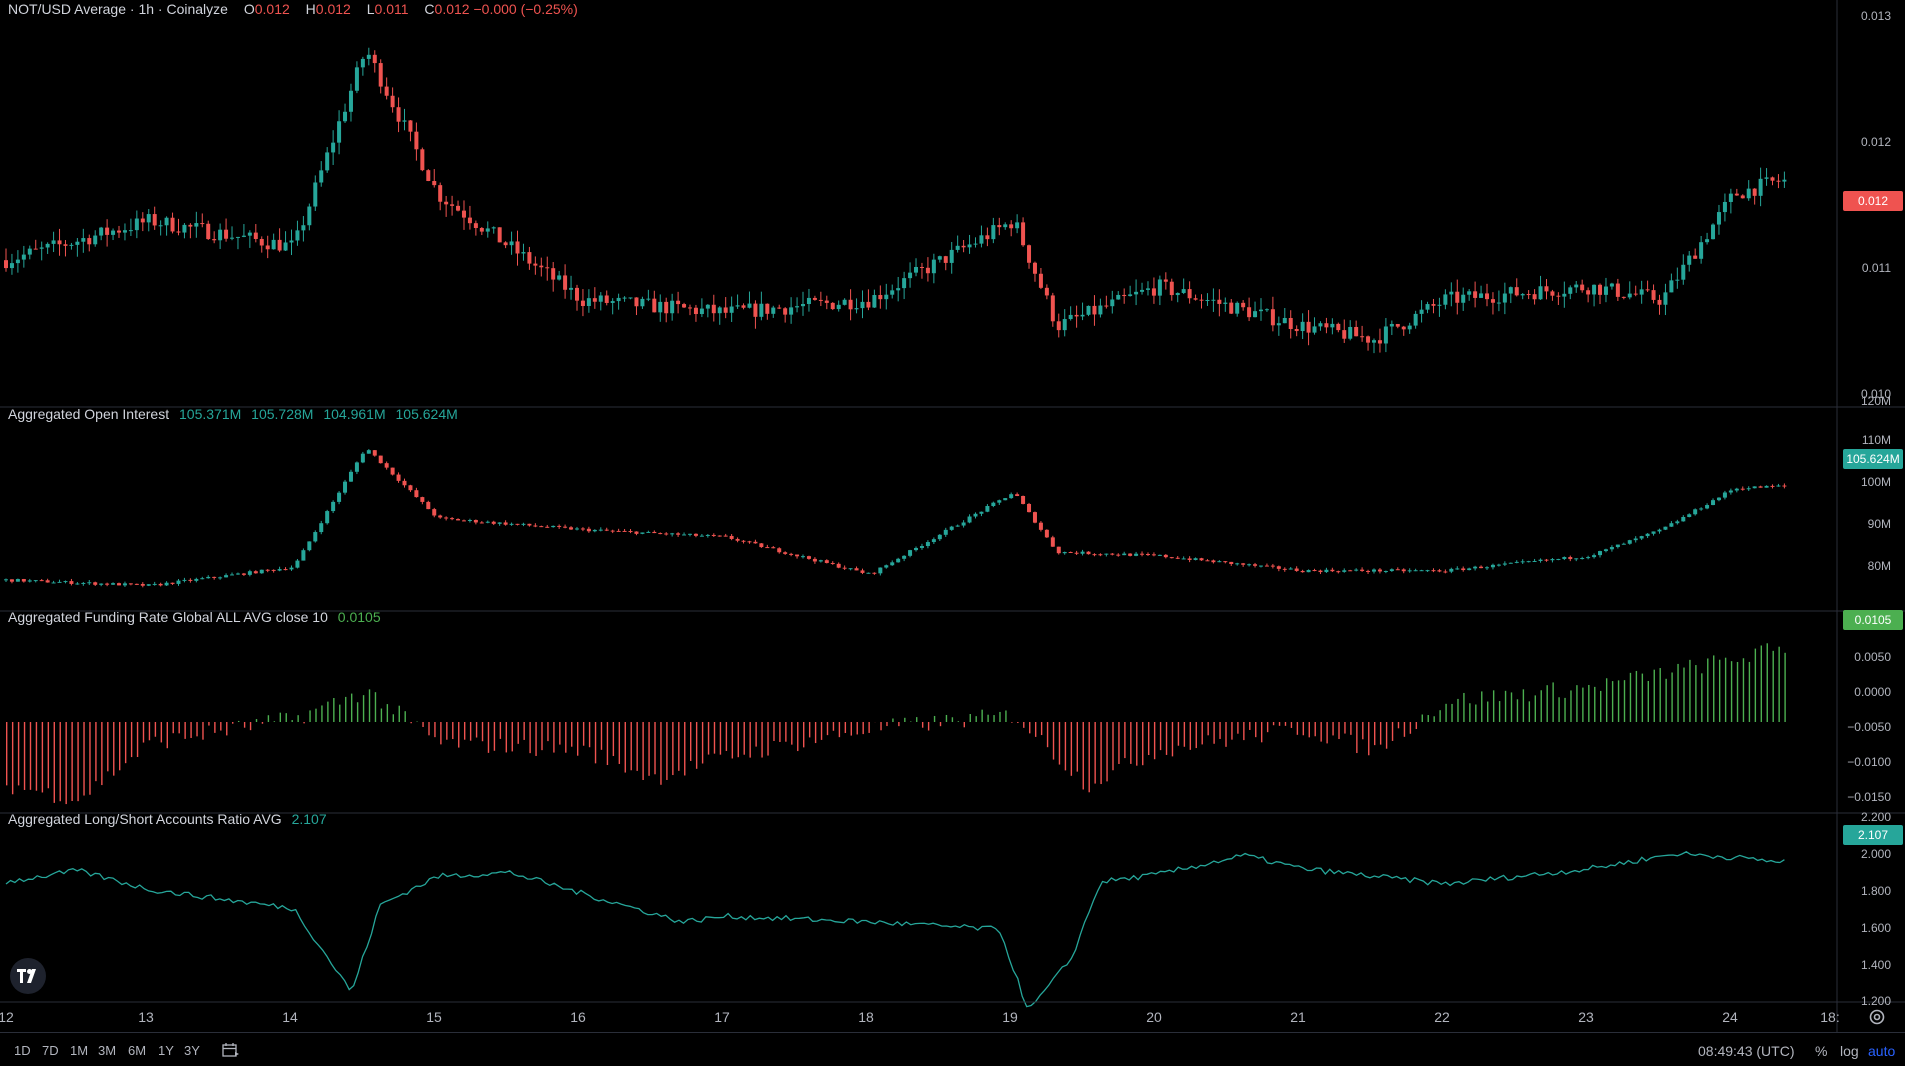 The height and width of the screenshot is (1066, 1905). Describe the element at coordinates (1873, 459) in the screenshot. I see `oi-last-tag: 105.624M` at that location.